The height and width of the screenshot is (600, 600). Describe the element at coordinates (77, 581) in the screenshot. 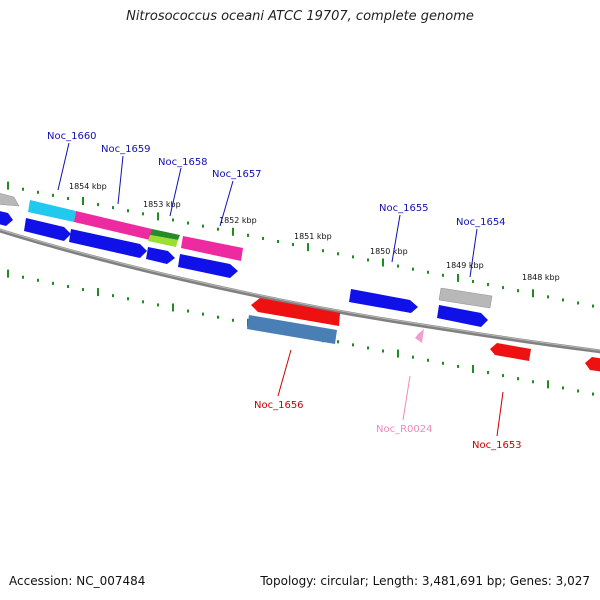

I see `accession-text: Accession: NC_007484` at that location.